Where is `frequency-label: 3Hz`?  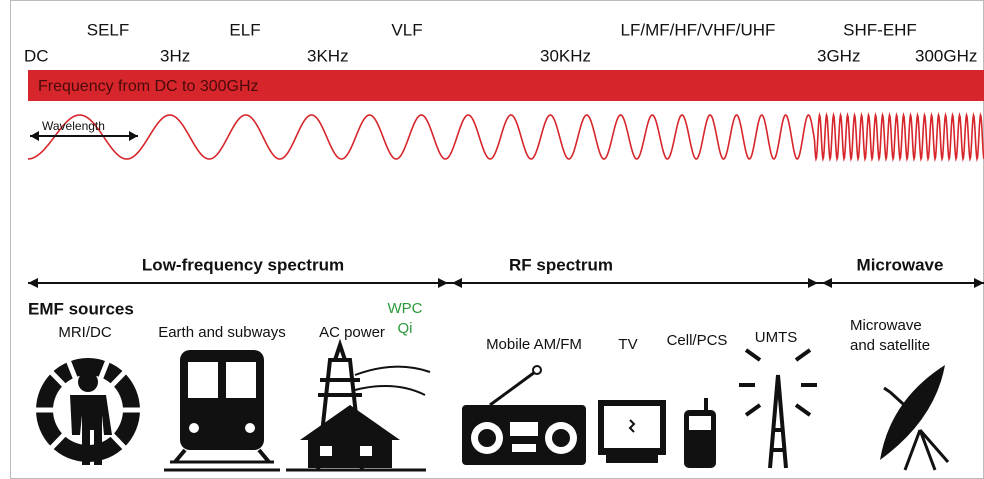
frequency-label: 3Hz is located at coordinates (175, 55).